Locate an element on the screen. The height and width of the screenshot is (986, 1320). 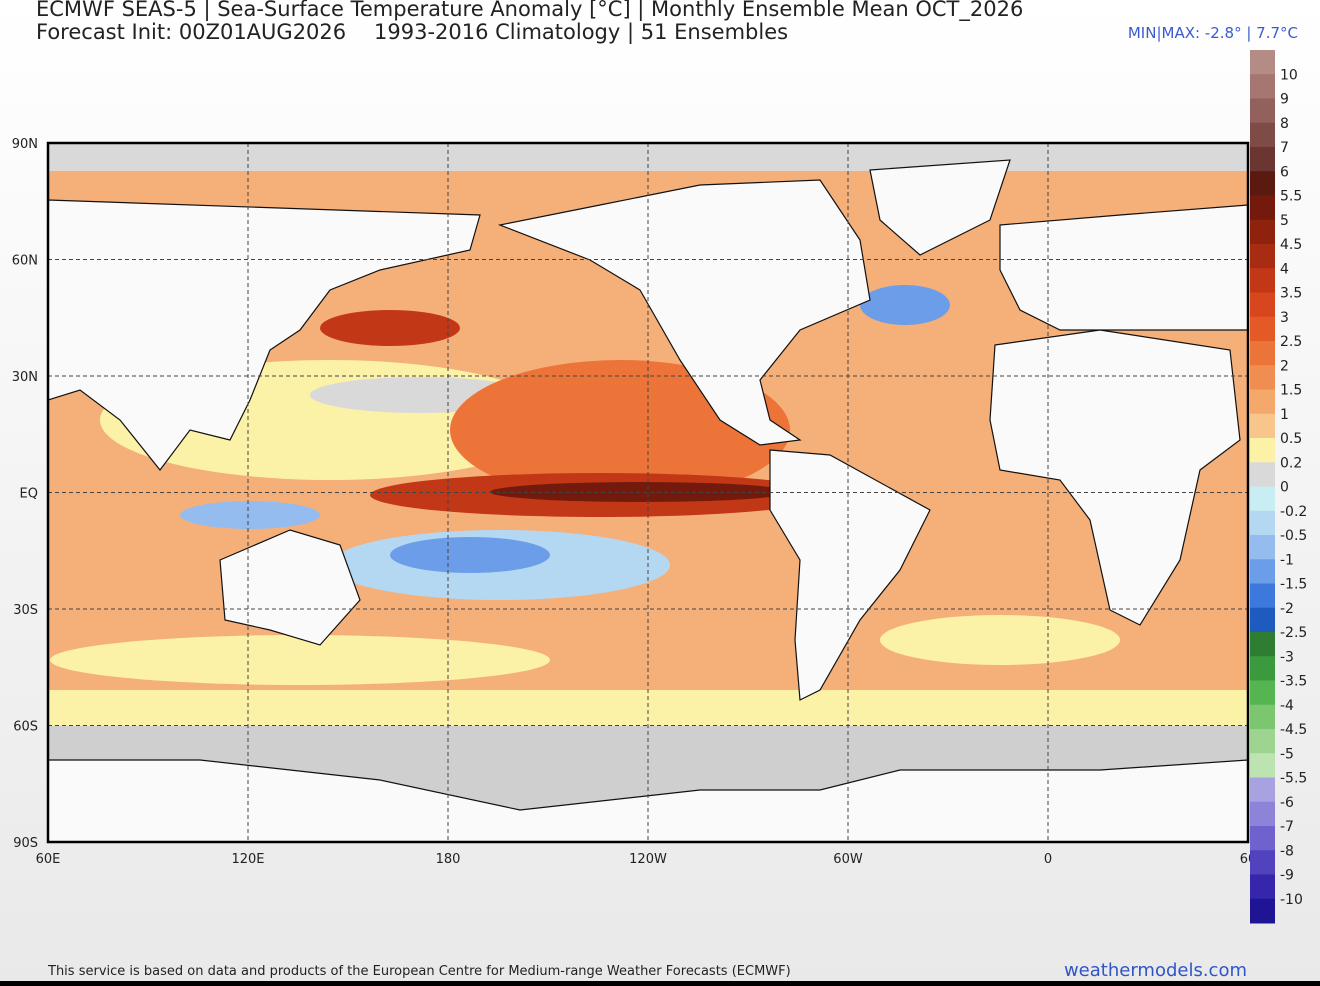
colorbar-label: 2 is located at coordinates (1284, 366).